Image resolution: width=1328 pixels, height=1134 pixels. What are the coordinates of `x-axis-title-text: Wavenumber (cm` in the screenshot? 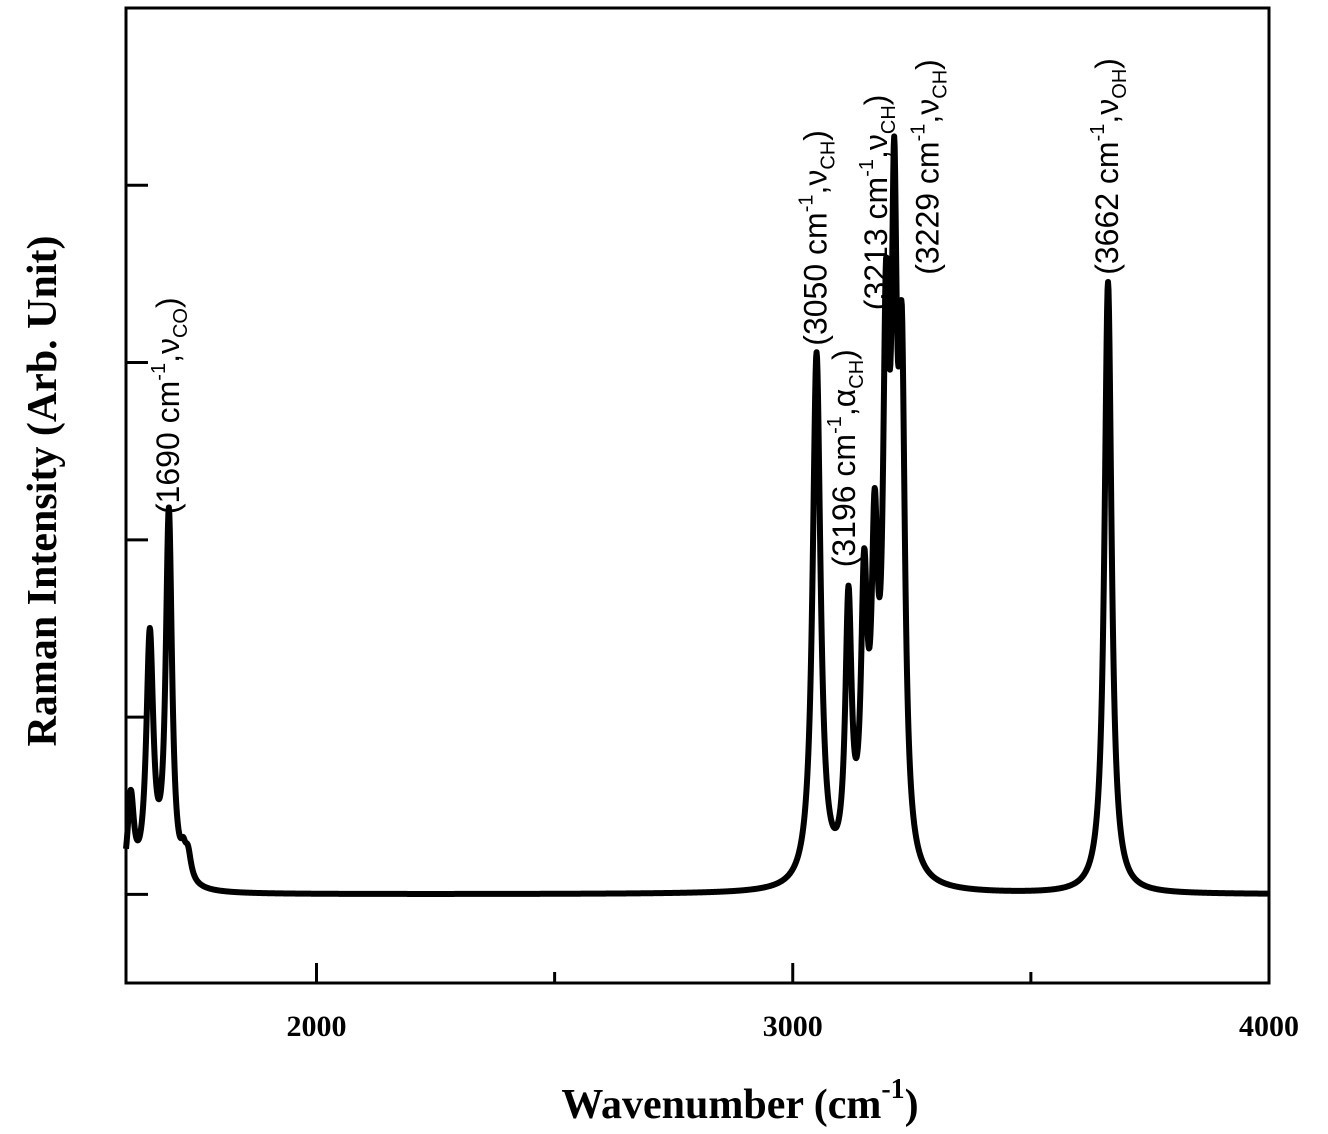 It's located at (721, 1105).